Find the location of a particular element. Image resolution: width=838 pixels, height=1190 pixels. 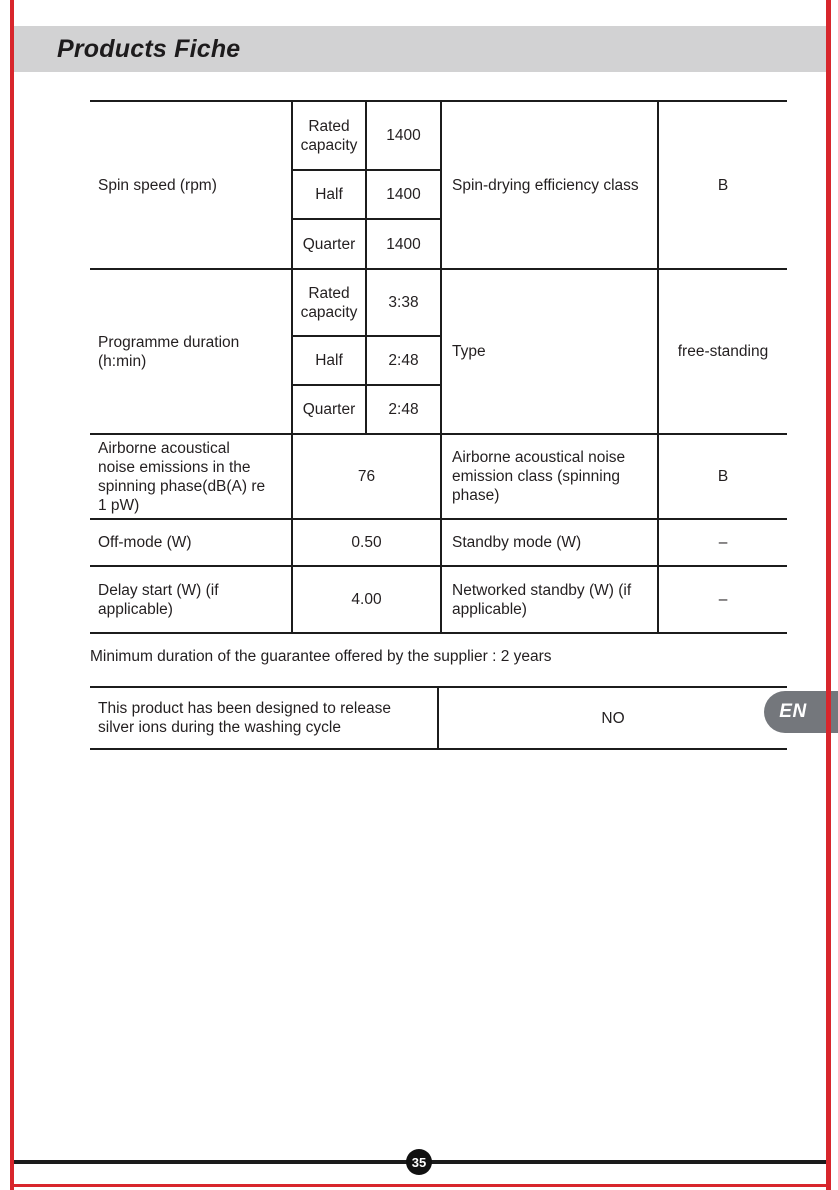

spec-label-delay-start: Delay start (W) (if applicable) is located at coordinates (191, 599).